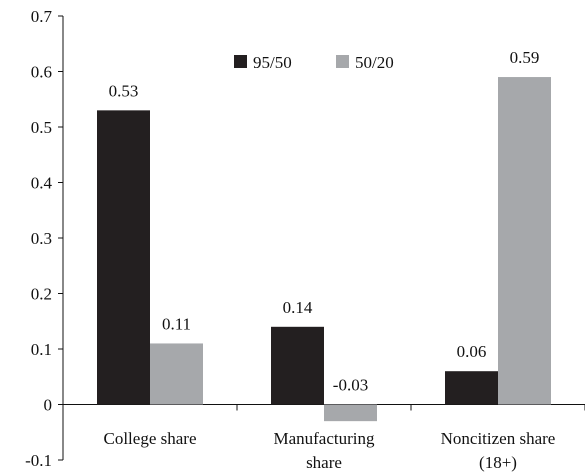  What do you see at coordinates (150, 438) in the screenshot?
I see `x-category-label: College share` at bounding box center [150, 438].